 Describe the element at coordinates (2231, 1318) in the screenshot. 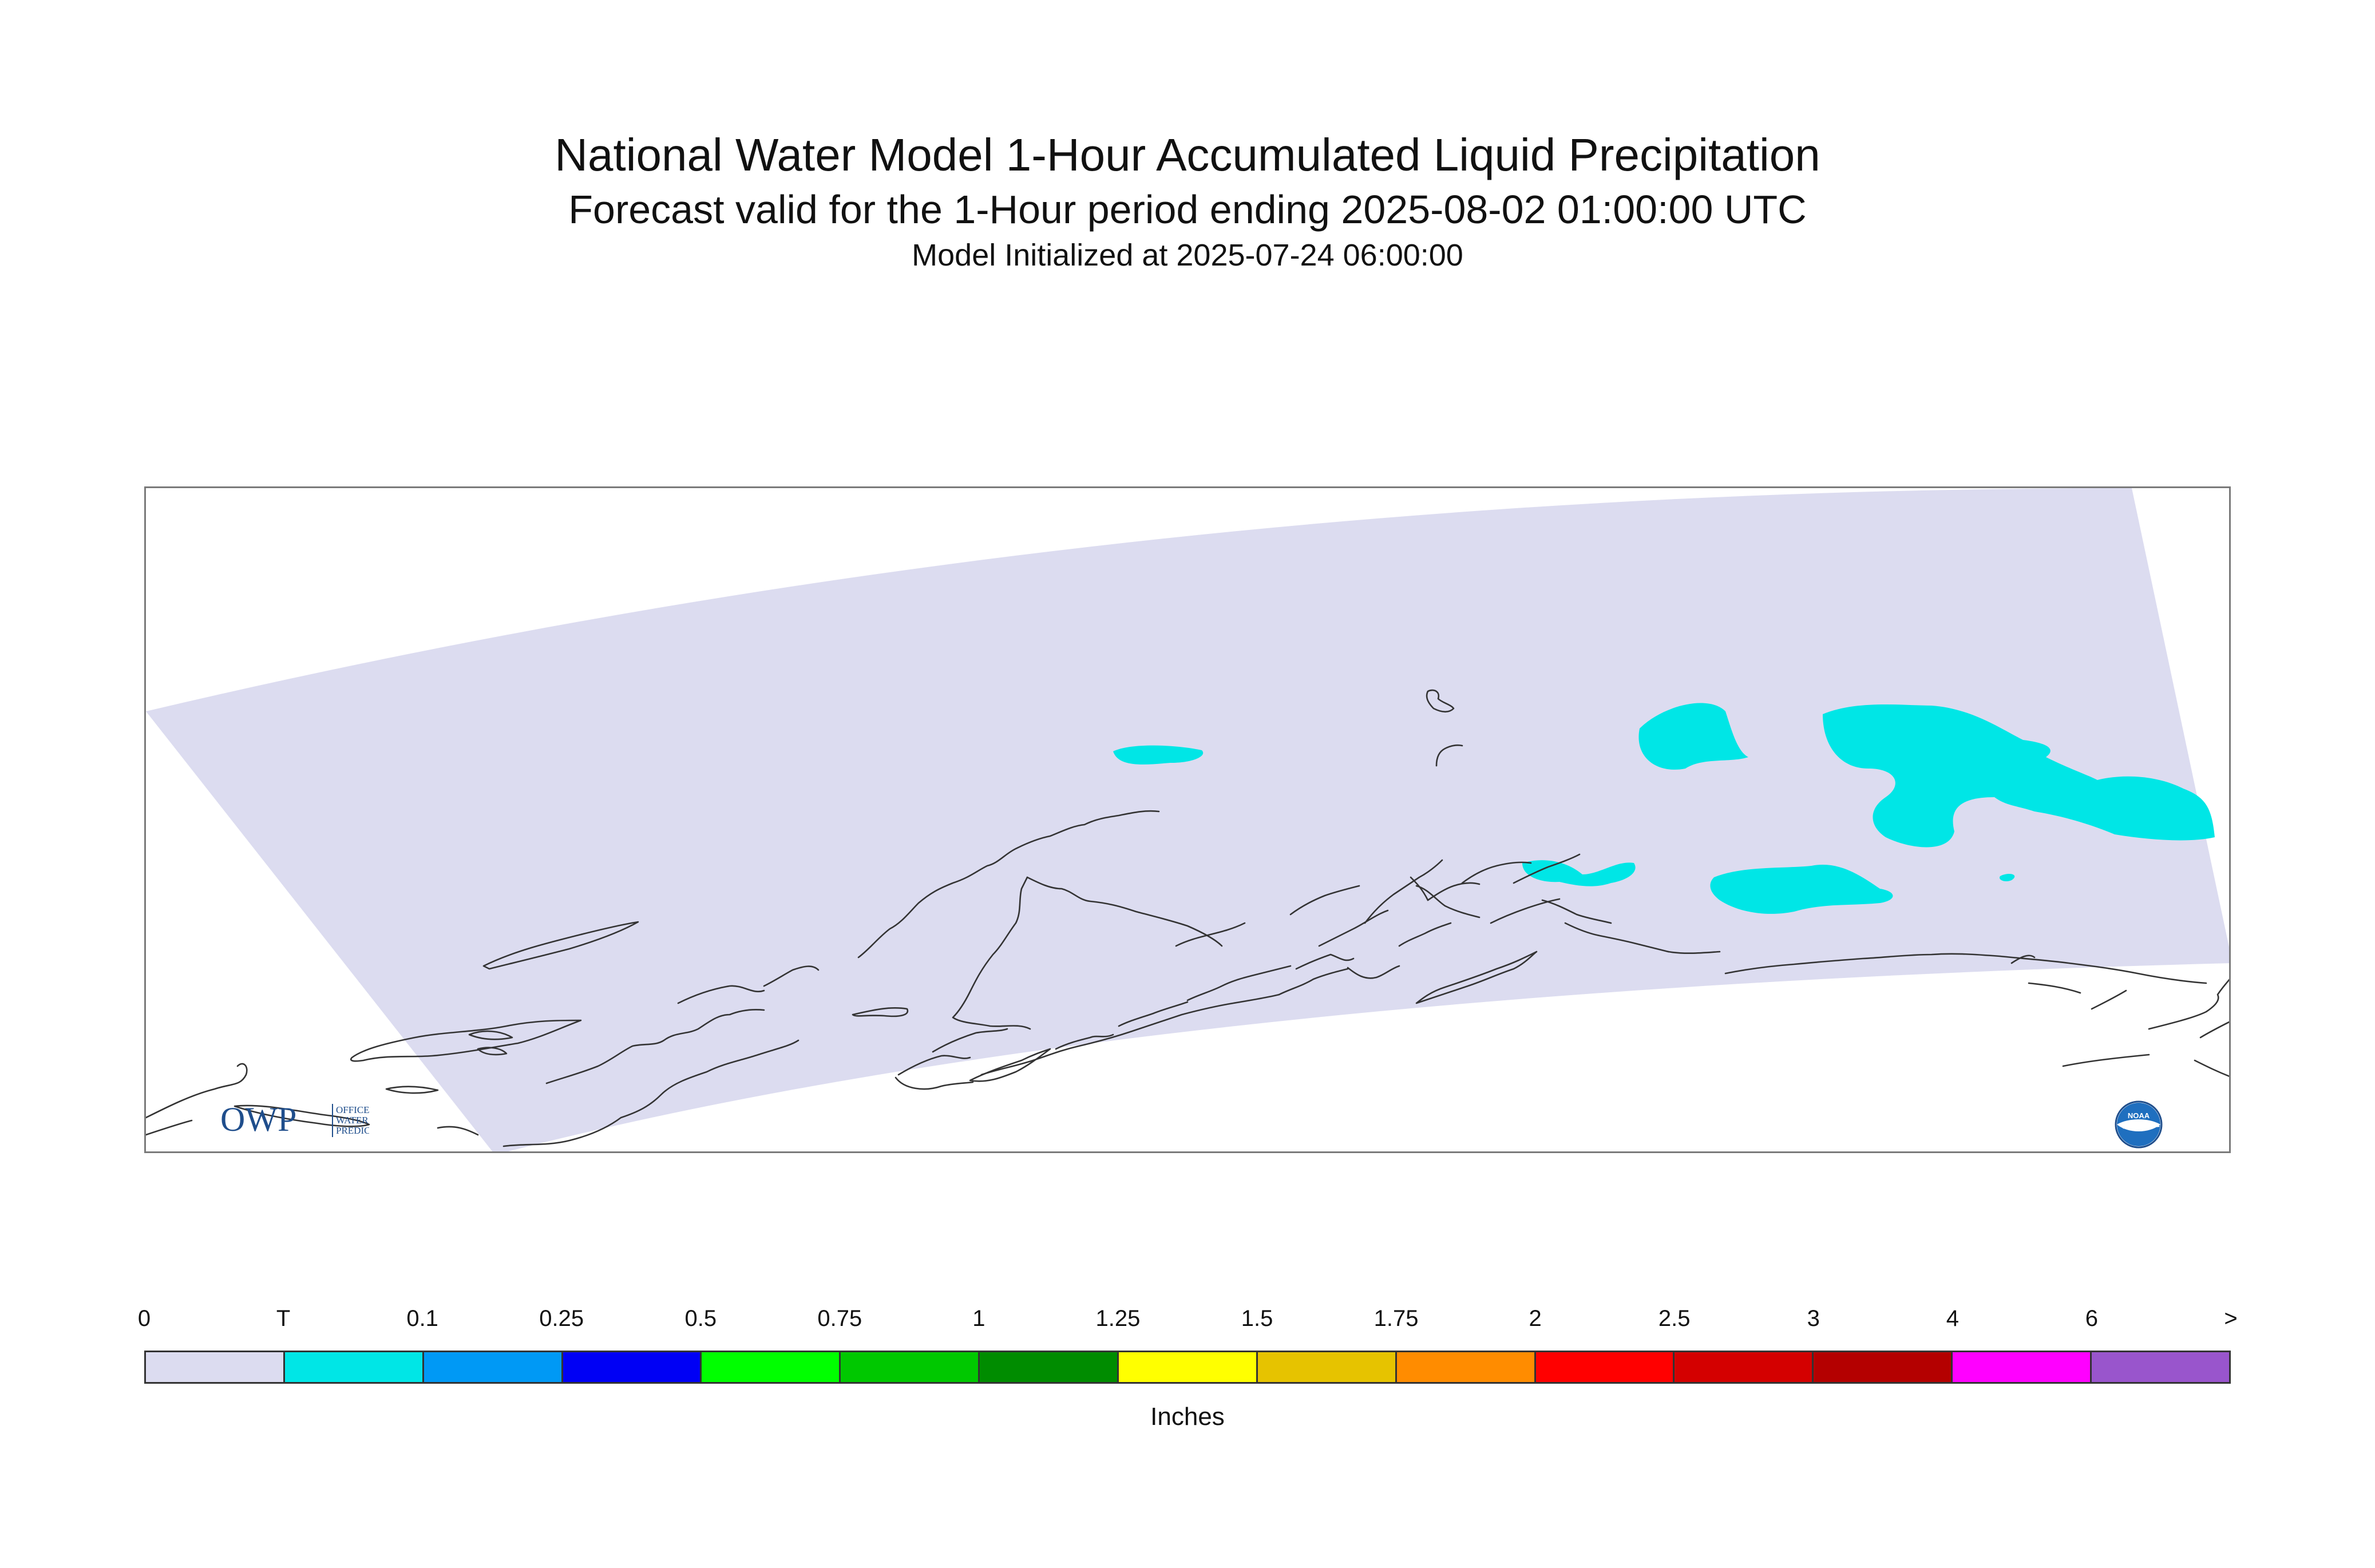

I see `legend-tick-label: >` at that location.